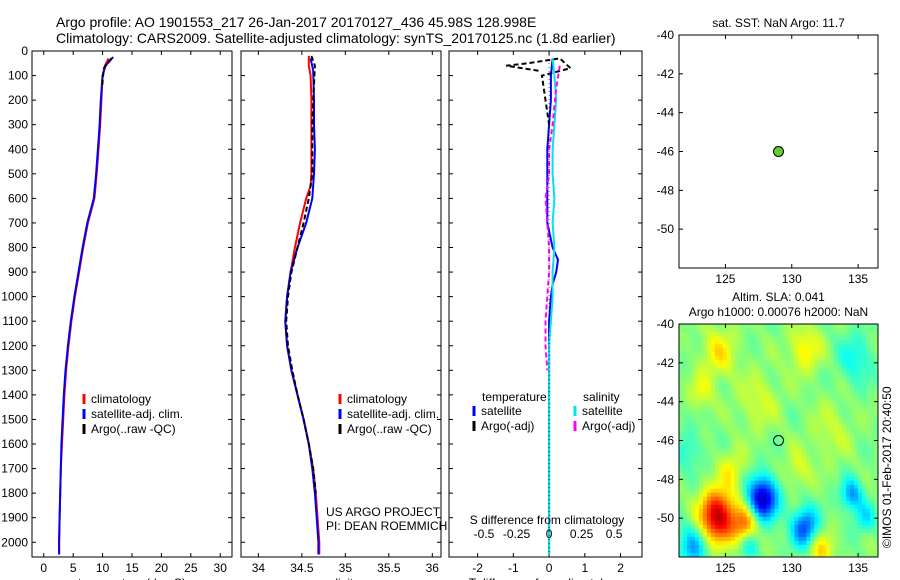  What do you see at coordinates (386, 526) in the screenshot?
I see `project-annotation: PI: DEAN ROEMMICH` at bounding box center [386, 526].